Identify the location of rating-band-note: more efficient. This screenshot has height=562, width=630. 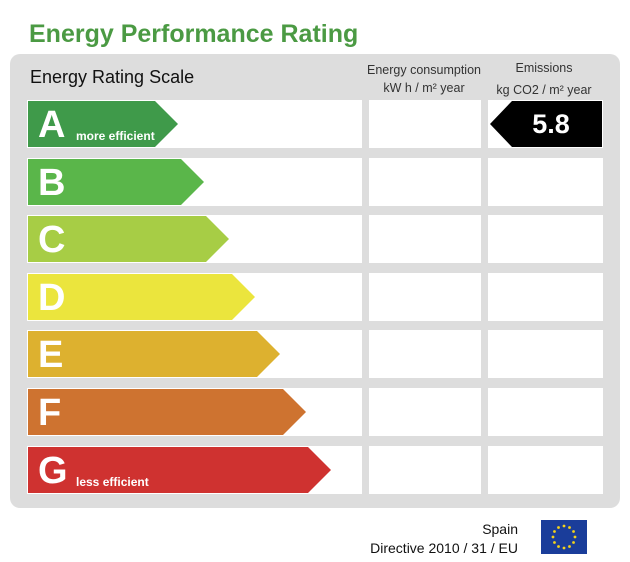
(115, 136).